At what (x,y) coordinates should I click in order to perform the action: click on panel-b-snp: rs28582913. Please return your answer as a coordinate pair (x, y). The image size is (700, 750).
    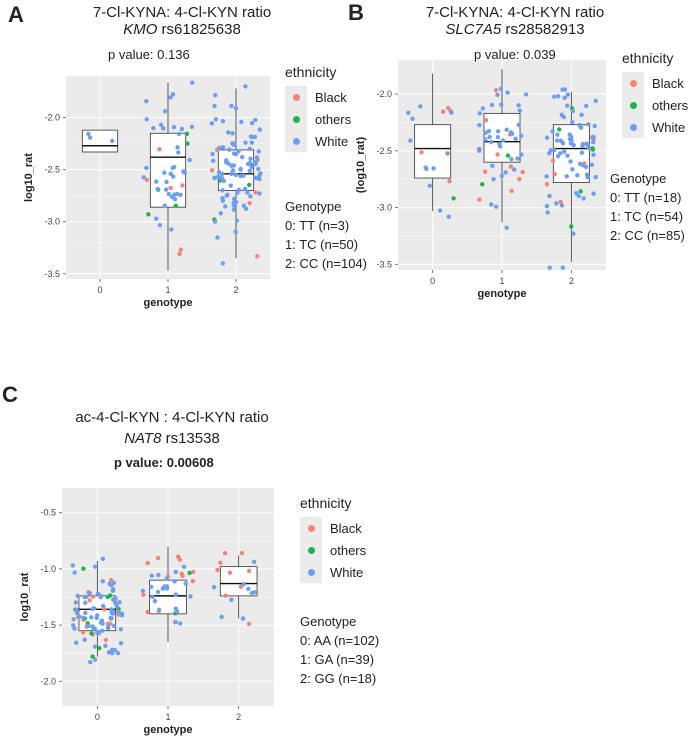
    Looking at the image, I should click on (545, 29).